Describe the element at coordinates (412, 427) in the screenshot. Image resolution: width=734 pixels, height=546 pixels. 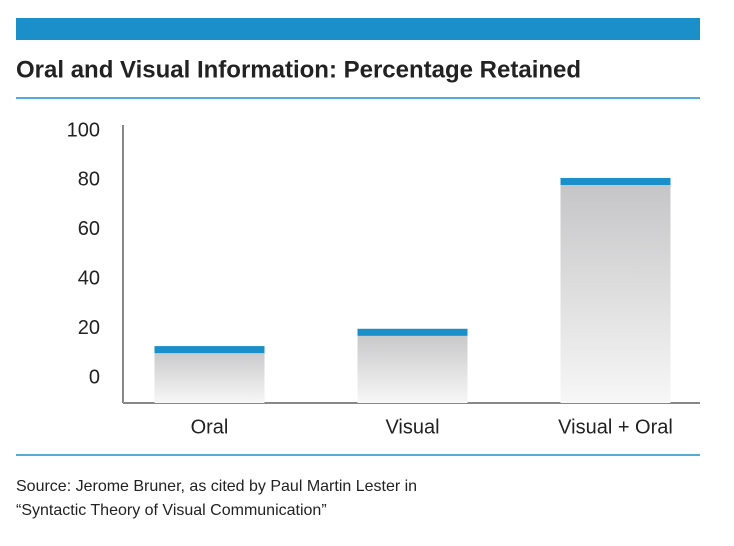
I see `x-tick-label: Visual` at that location.